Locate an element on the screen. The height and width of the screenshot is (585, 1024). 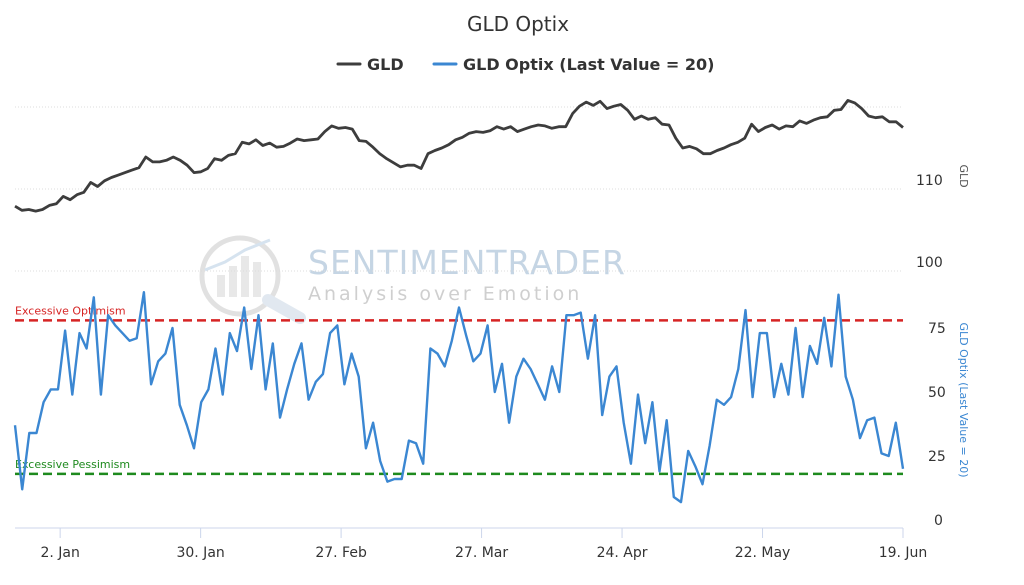
watermark: SENTIMENTRADER Analysis over Emotion is located at coordinates (412, 279).